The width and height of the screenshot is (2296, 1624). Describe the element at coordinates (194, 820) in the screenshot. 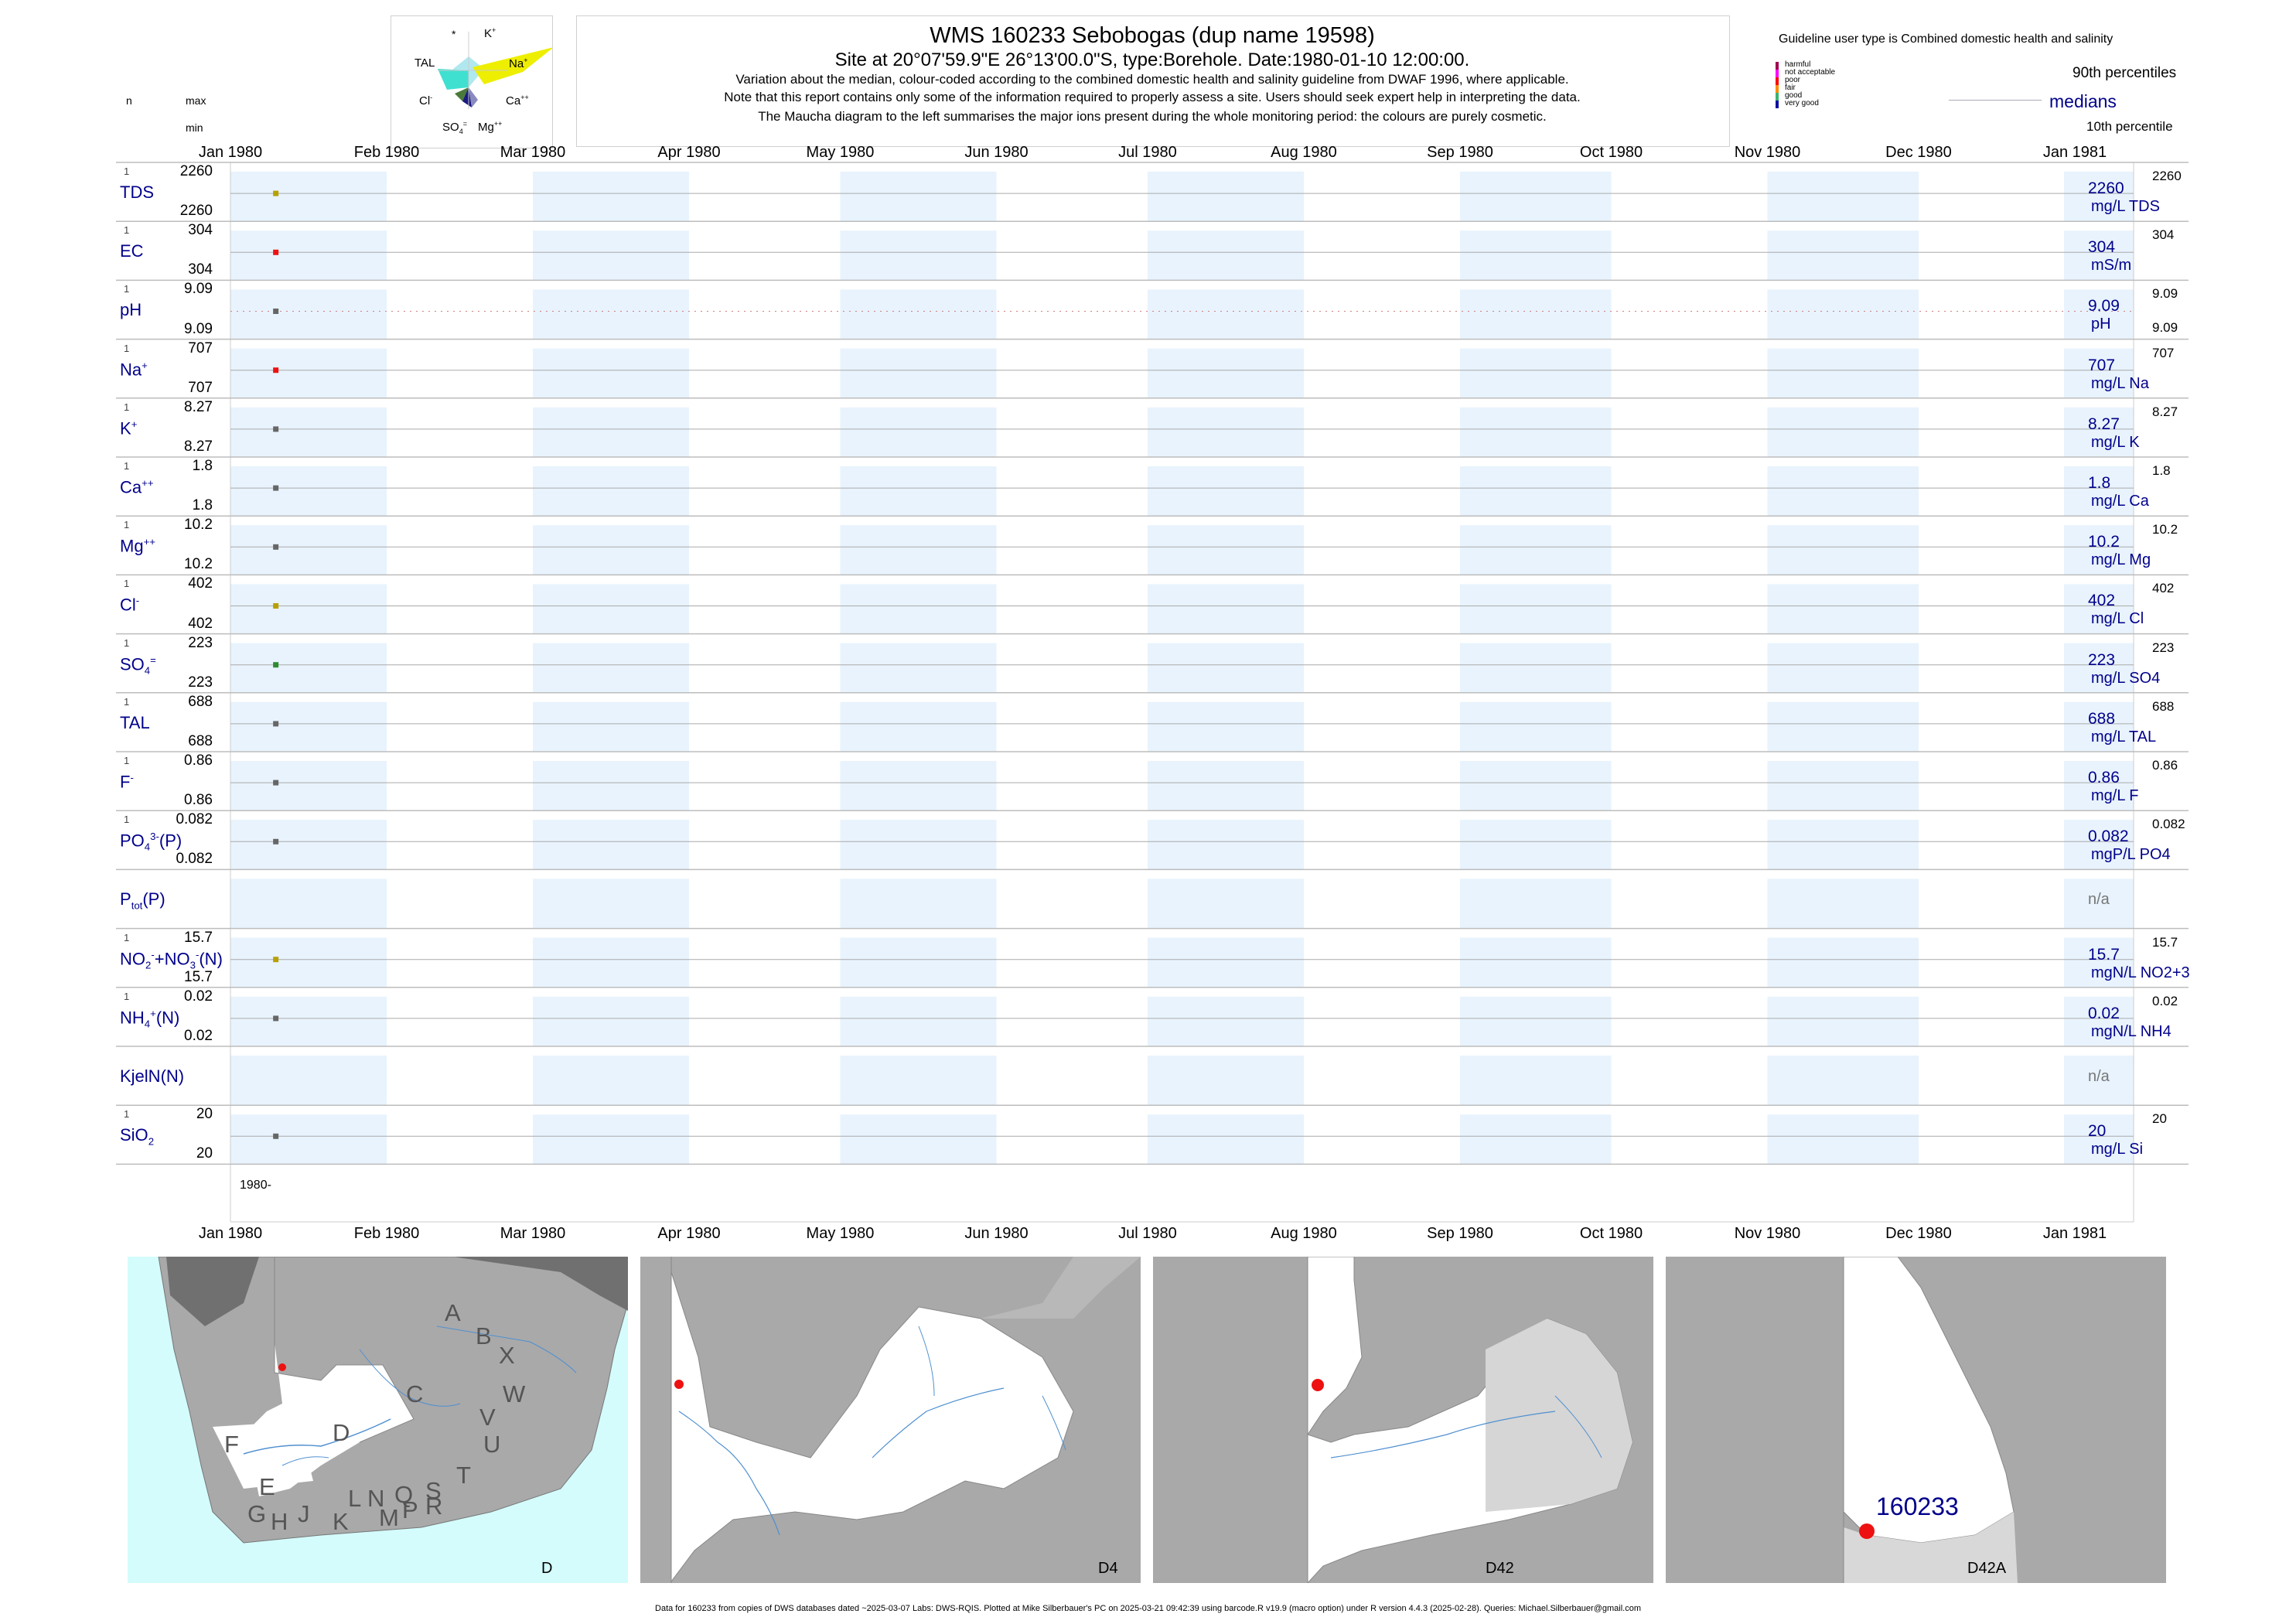

I see `row-max-PO4: 0.082` at that location.